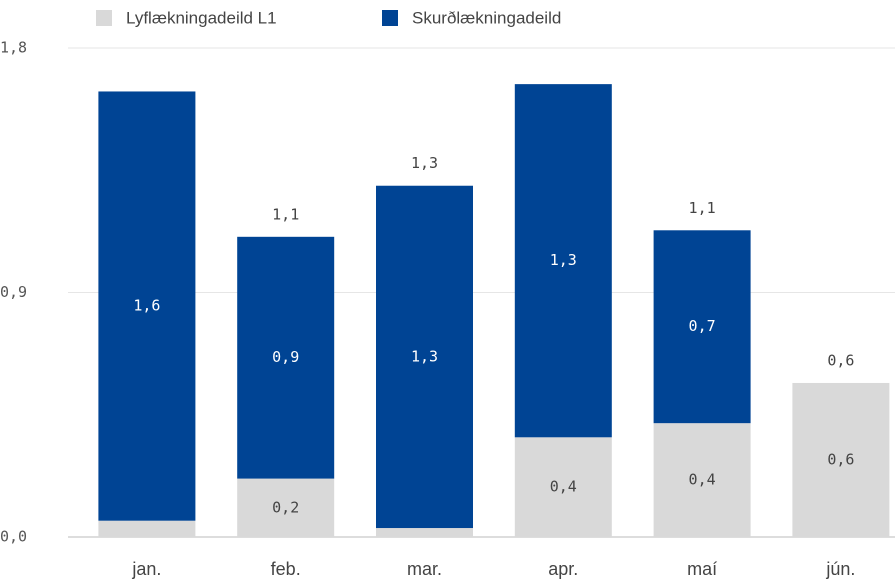  I want to click on data-label: 0,6, so click(840, 459).